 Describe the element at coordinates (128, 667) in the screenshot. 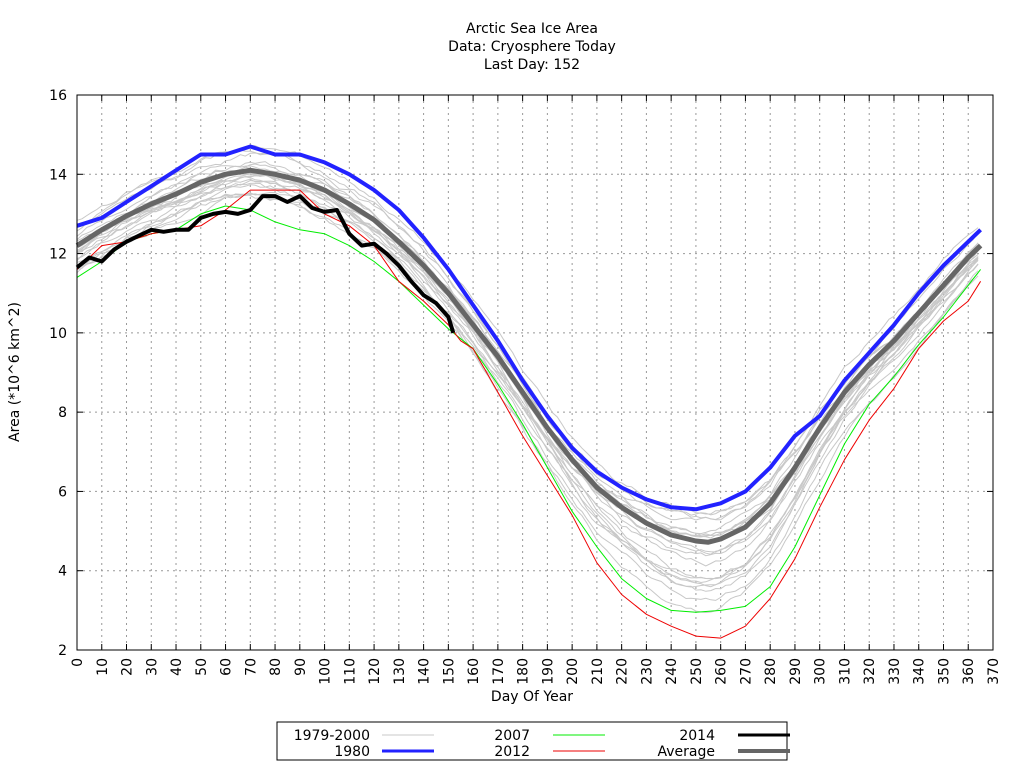

I see `x-tick-label: 20` at that location.